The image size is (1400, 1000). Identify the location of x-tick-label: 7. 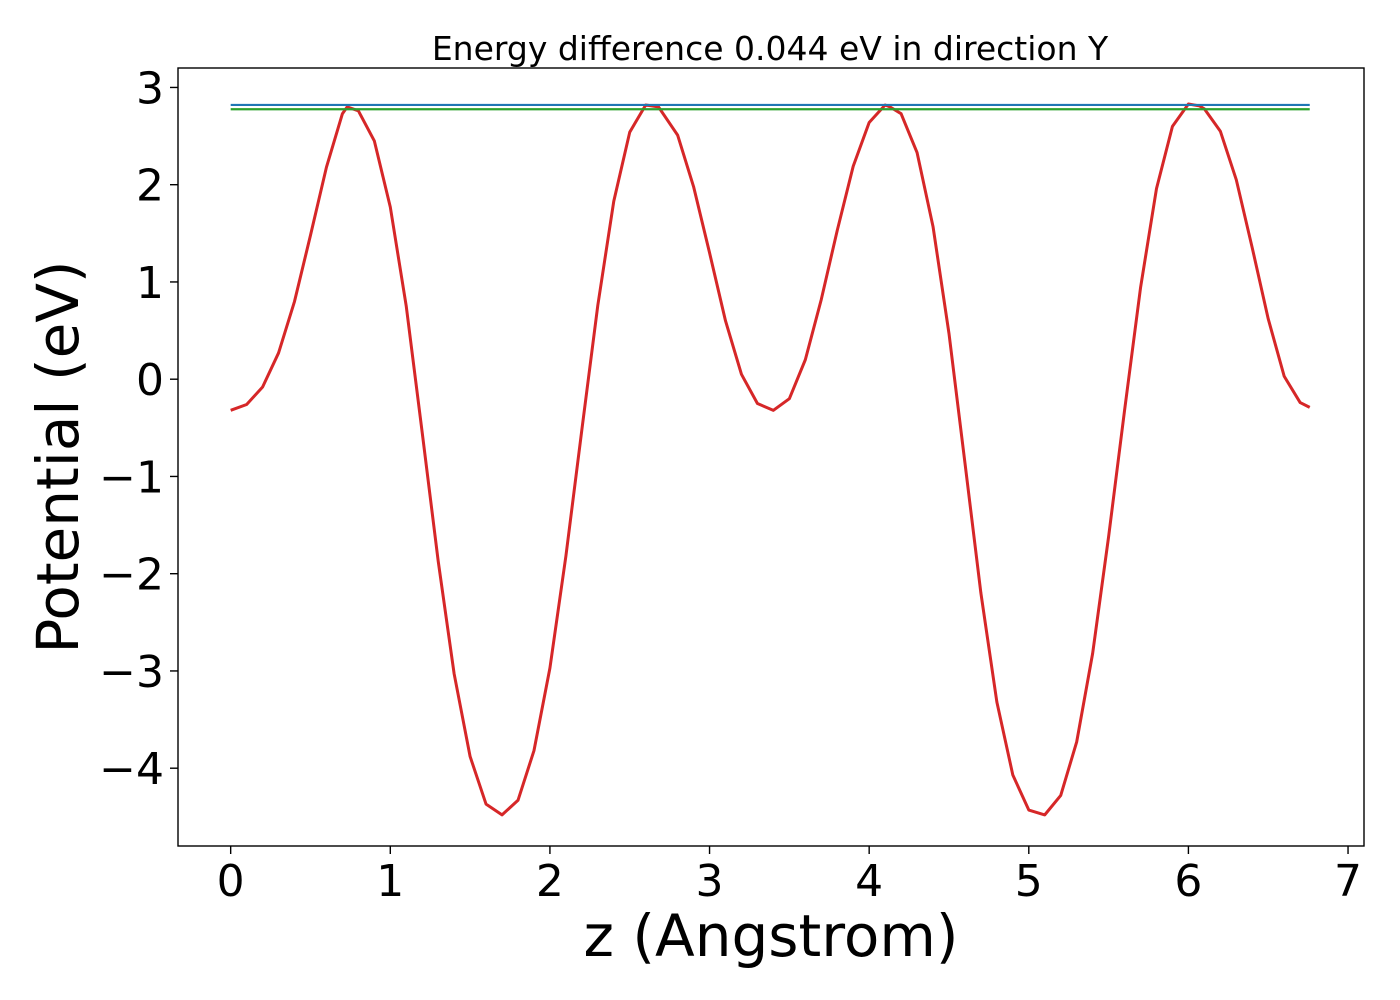
(1348, 881).